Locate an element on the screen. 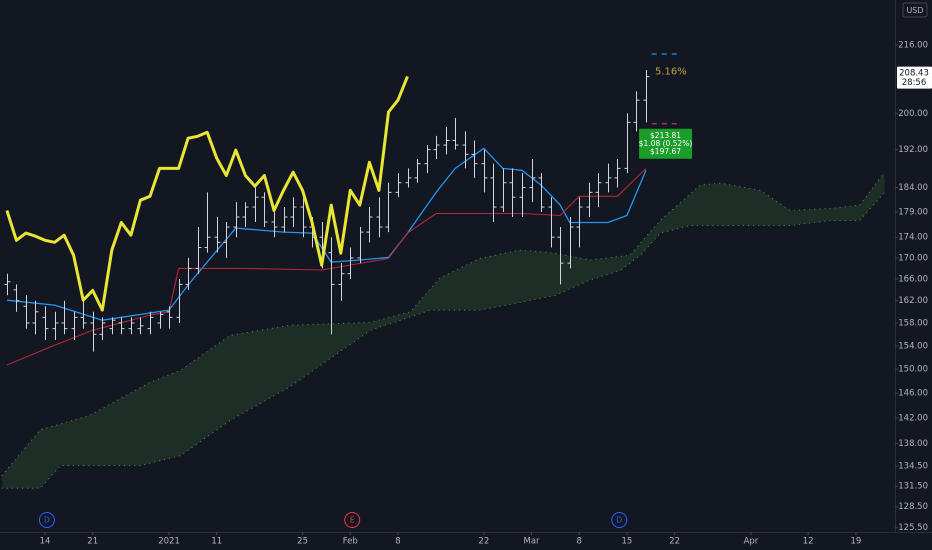  countdown: 28:56 is located at coordinates (914, 83).